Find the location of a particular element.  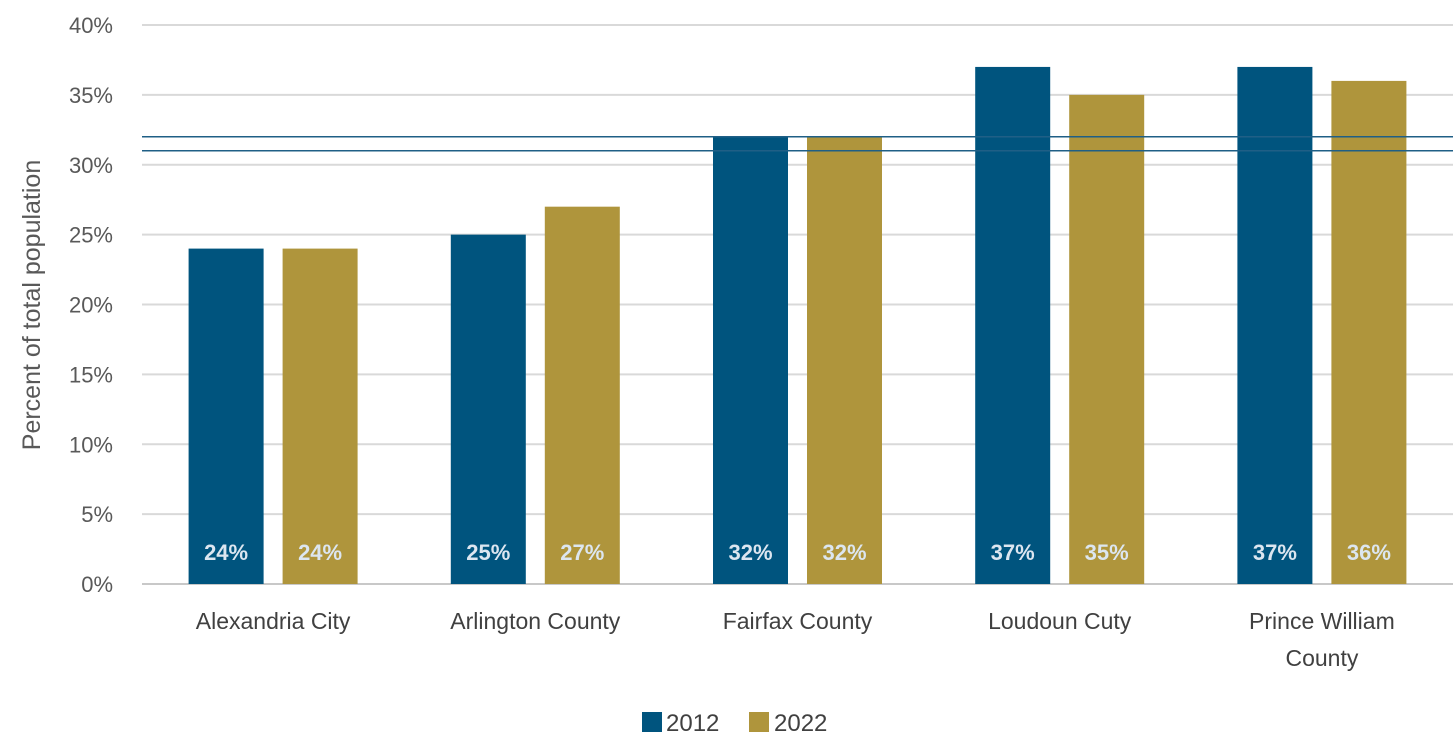

legend-label: 2022 is located at coordinates (800, 721).